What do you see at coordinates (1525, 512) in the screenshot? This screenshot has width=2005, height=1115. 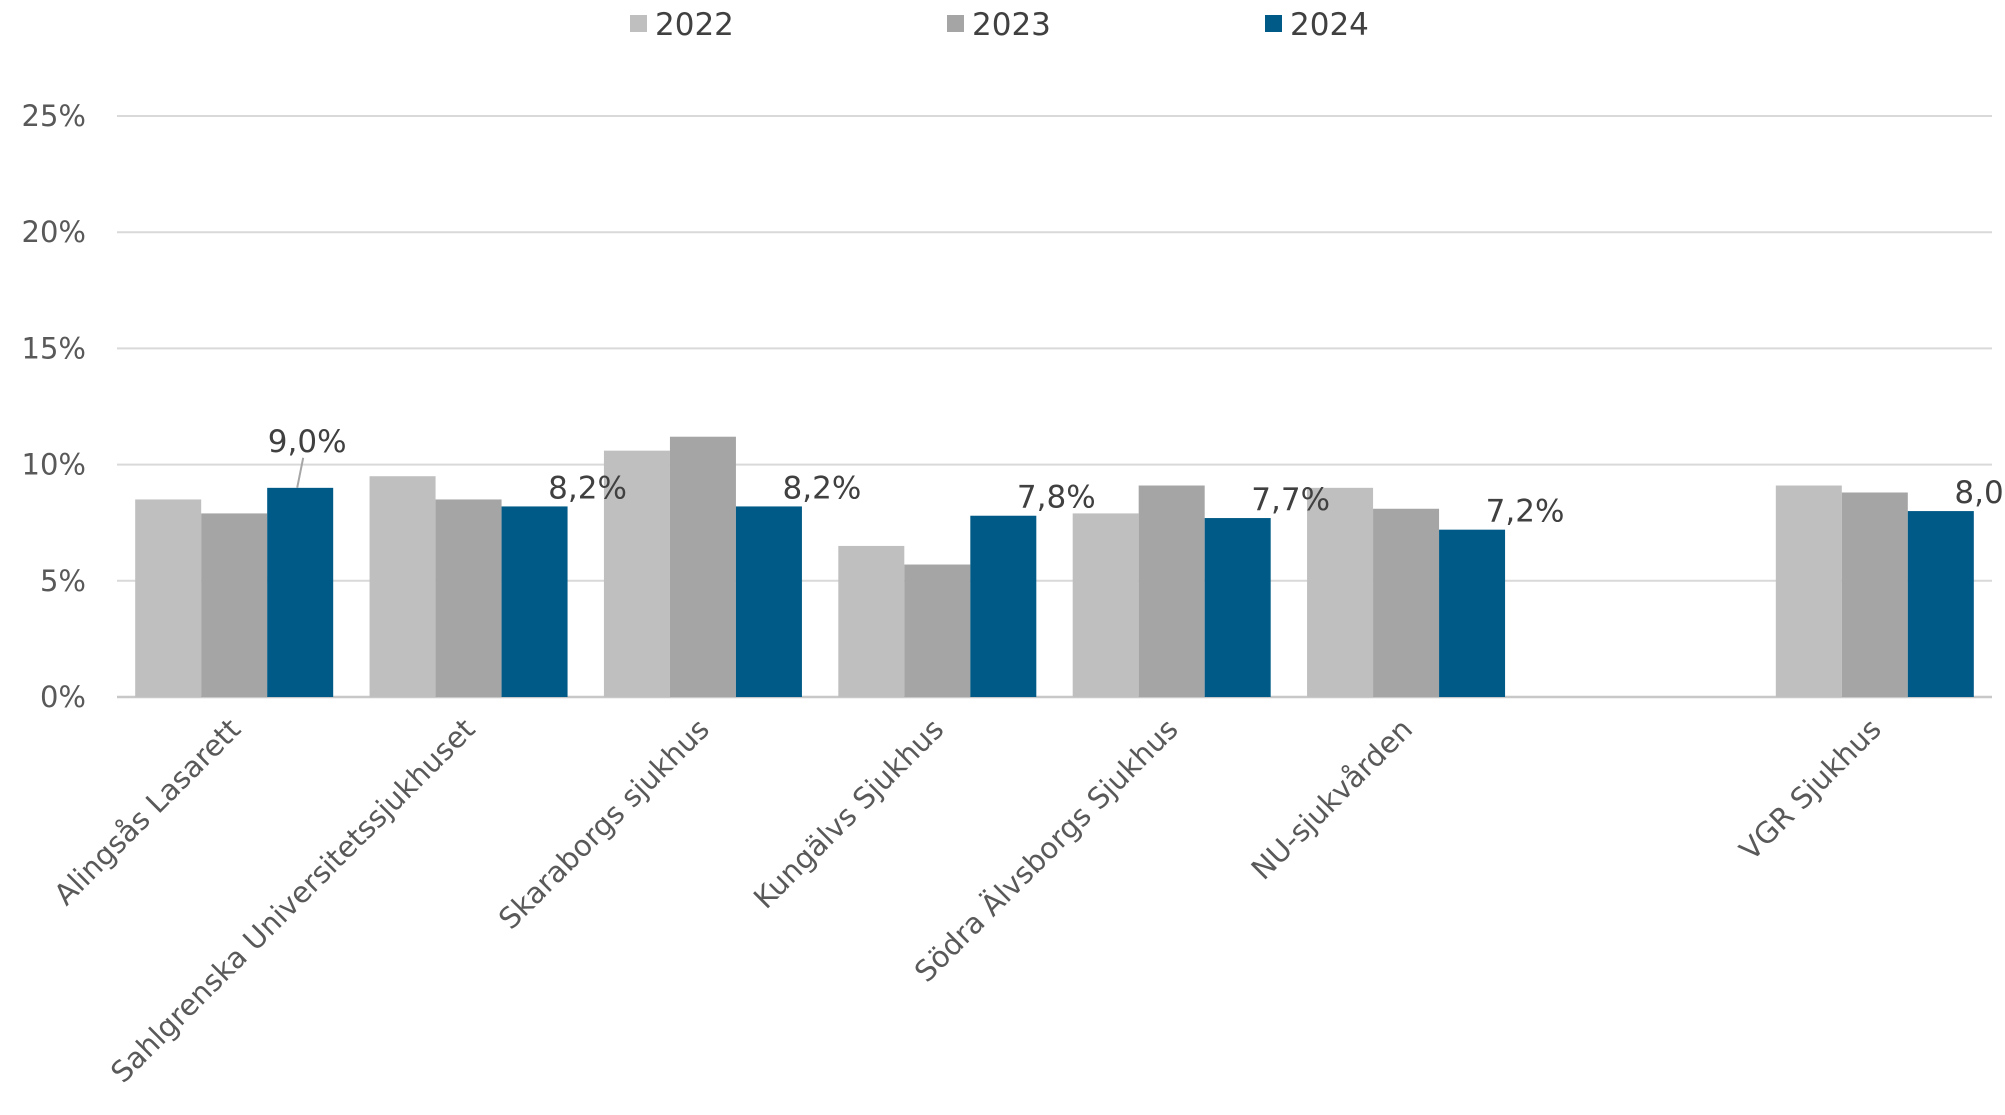 I see `data-label: 7,2%` at bounding box center [1525, 512].